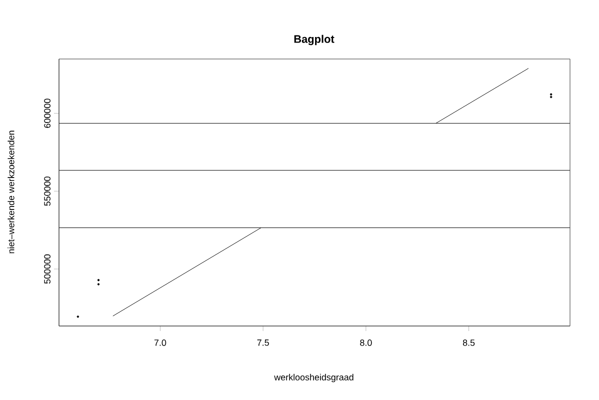  I want to click on x-tick-label: 8.0, so click(366, 343).